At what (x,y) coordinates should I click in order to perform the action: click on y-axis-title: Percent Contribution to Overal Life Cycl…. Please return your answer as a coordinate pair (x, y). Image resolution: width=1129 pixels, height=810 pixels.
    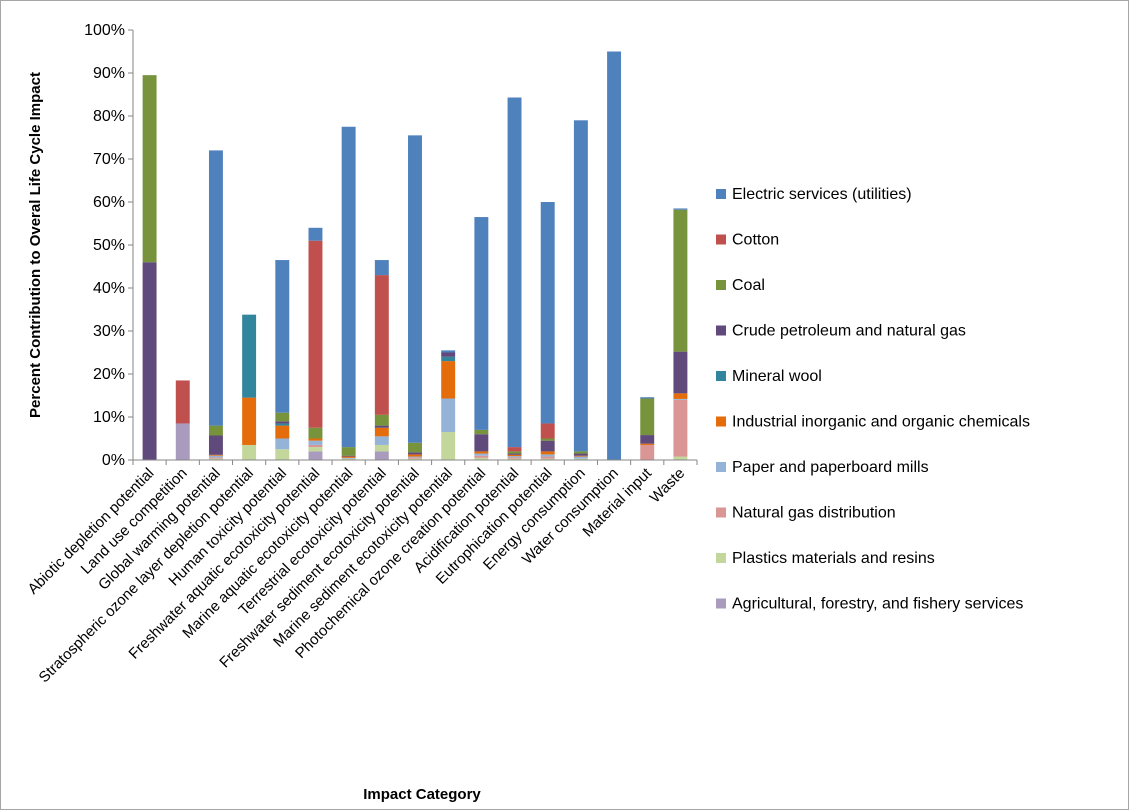
    Looking at the image, I should click on (35, 245).